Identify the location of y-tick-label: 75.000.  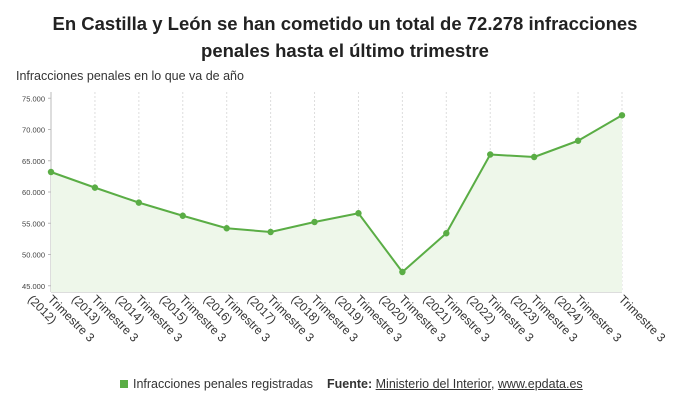
(33, 98).